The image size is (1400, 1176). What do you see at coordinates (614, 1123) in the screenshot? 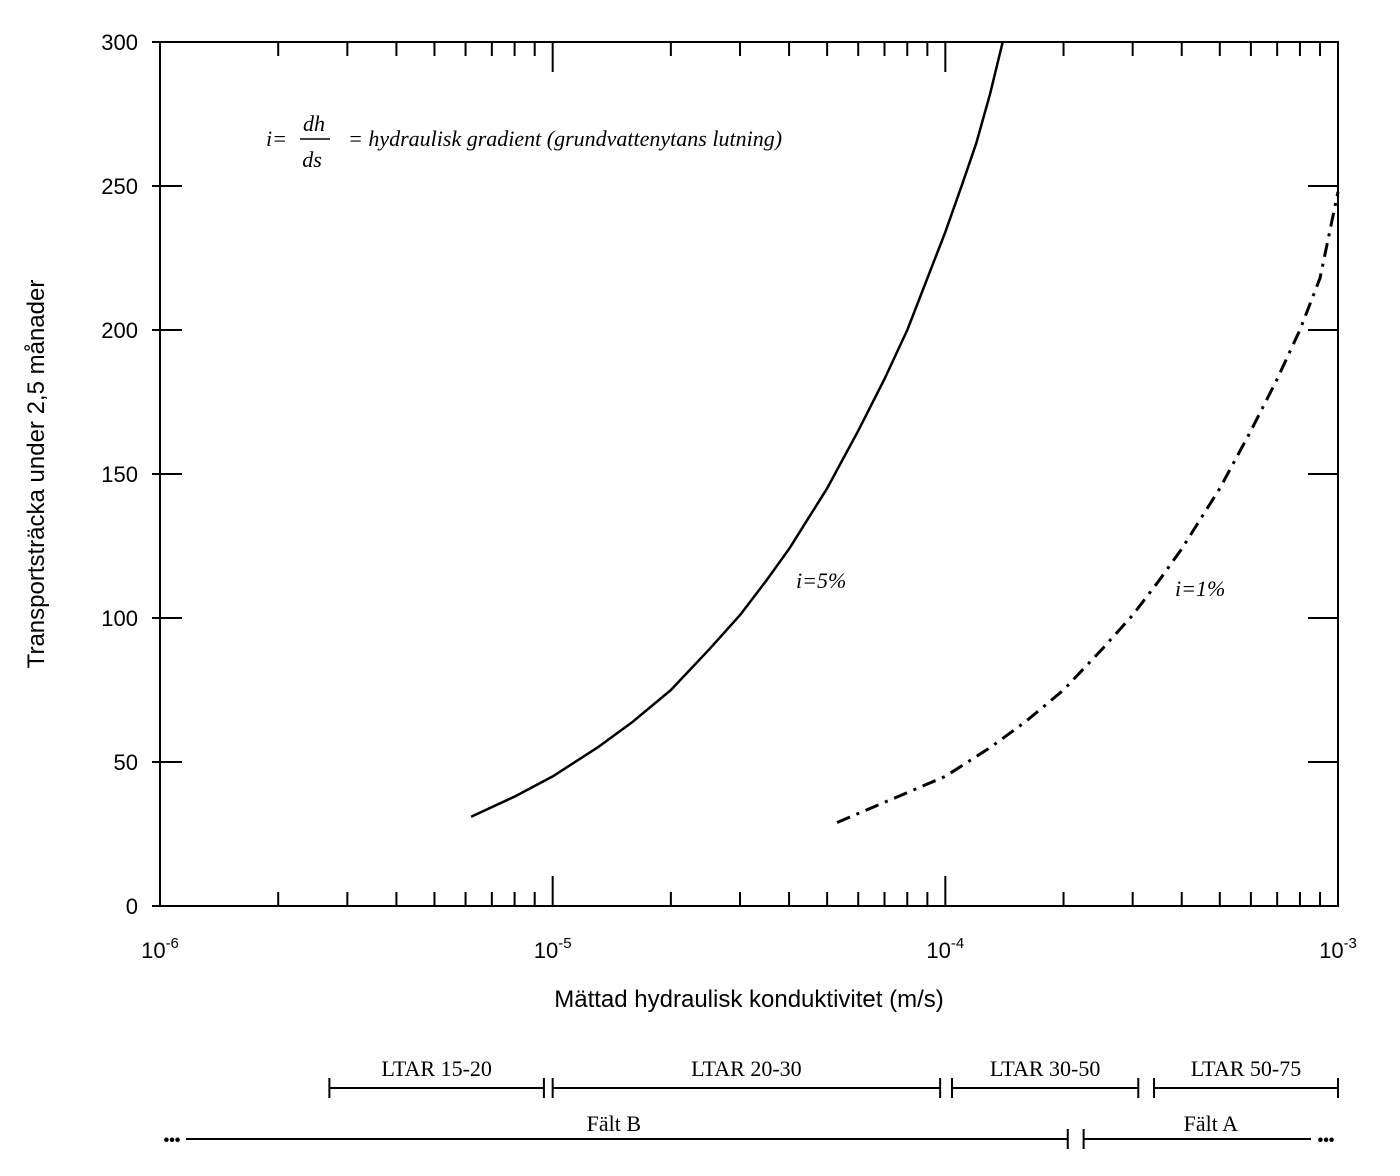
I see `falt-range-label: Fält B` at bounding box center [614, 1123].